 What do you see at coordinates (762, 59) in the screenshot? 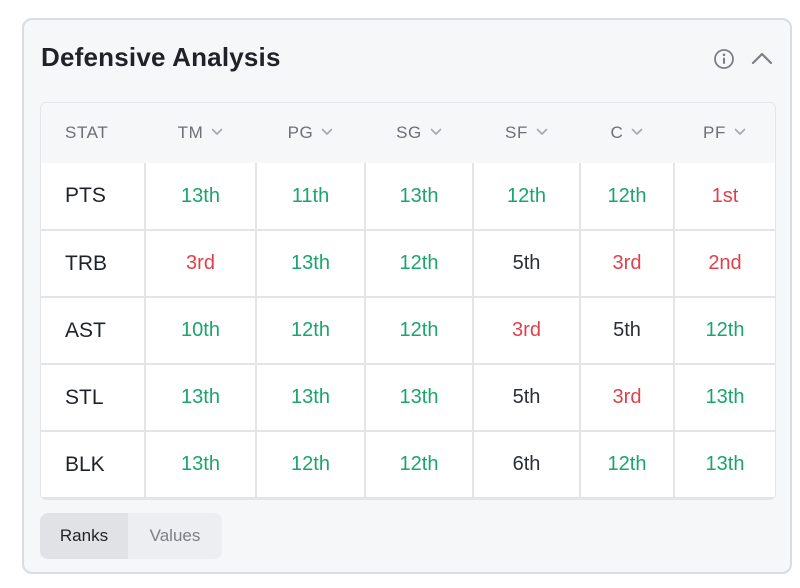
I see `chevron-up-icon` at bounding box center [762, 59].